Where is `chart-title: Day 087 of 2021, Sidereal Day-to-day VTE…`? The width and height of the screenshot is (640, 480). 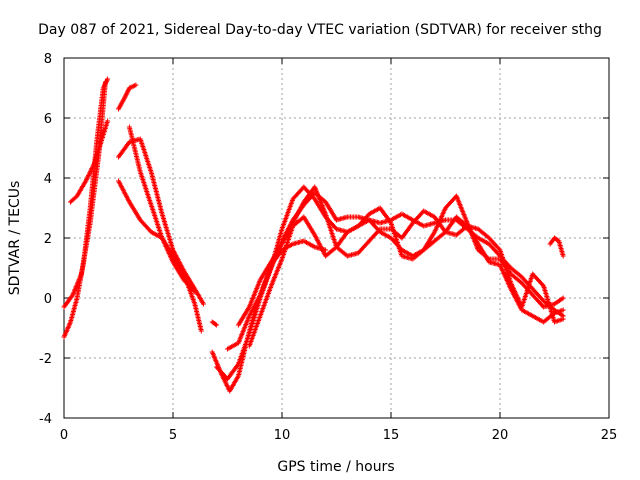 chart-title: Day 087 of 2021, Sidereal Day-to-day VTE… is located at coordinates (320, 30).